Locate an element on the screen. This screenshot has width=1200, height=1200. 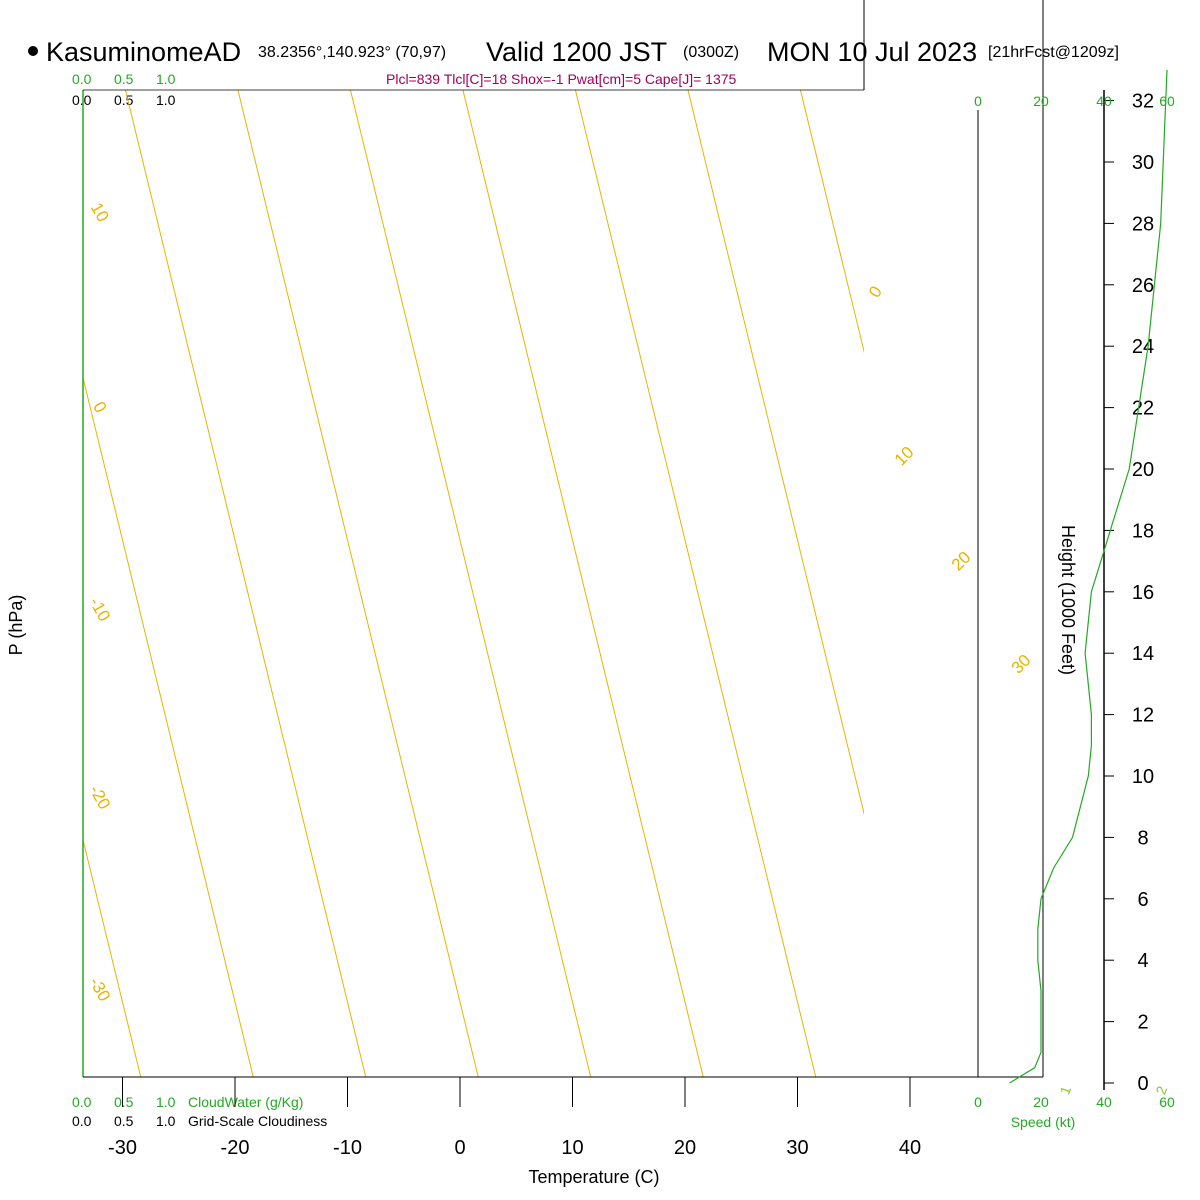
height-tick-label: 24 is located at coordinates (1143, 347).